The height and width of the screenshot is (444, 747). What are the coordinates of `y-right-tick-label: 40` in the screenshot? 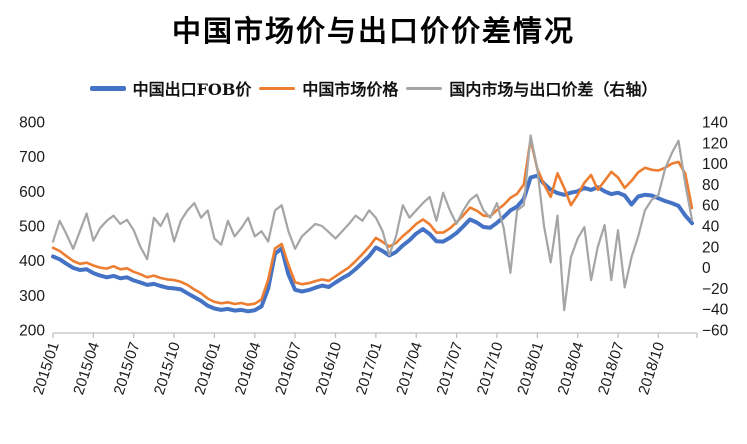 It's located at (711, 227).